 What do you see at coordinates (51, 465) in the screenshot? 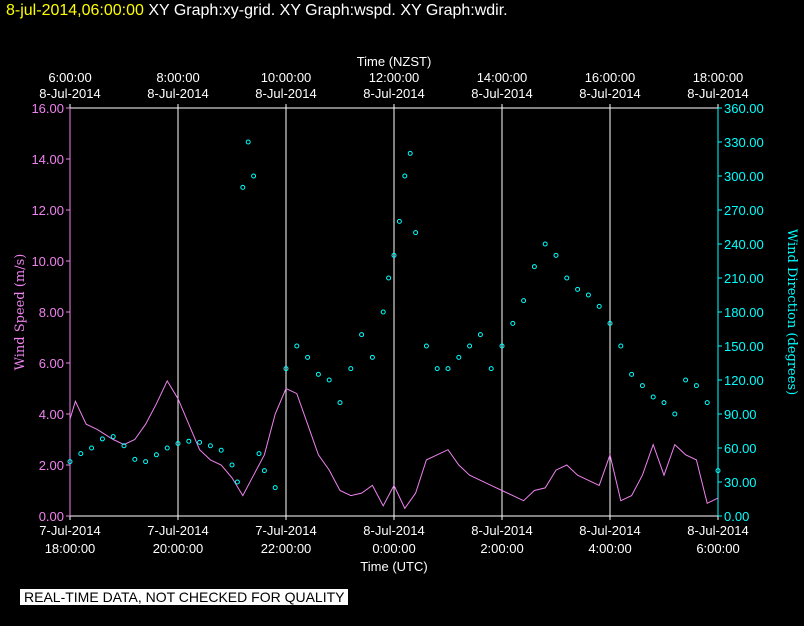
I see `left-tick-label: 2.00` at bounding box center [51, 465].